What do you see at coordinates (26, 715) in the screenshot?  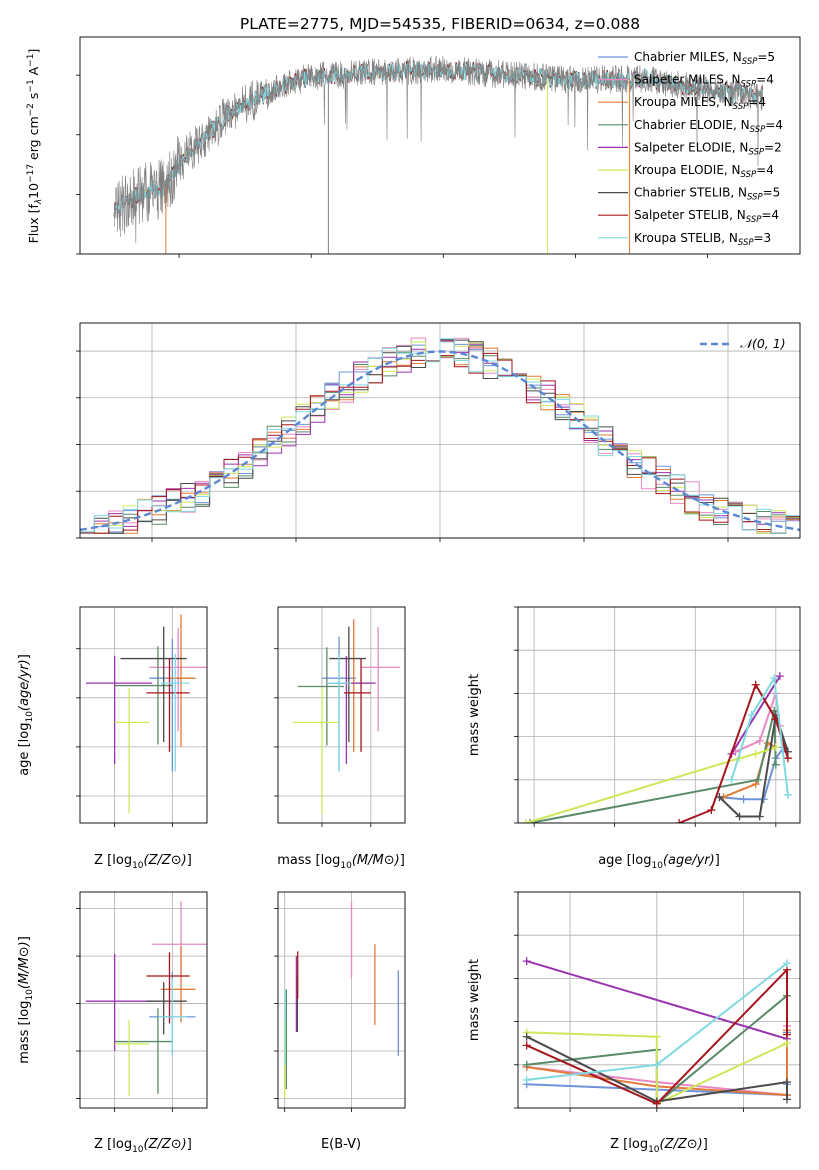 I see `y-axis-label: age [log10(age/yr)]` at bounding box center [26, 715].